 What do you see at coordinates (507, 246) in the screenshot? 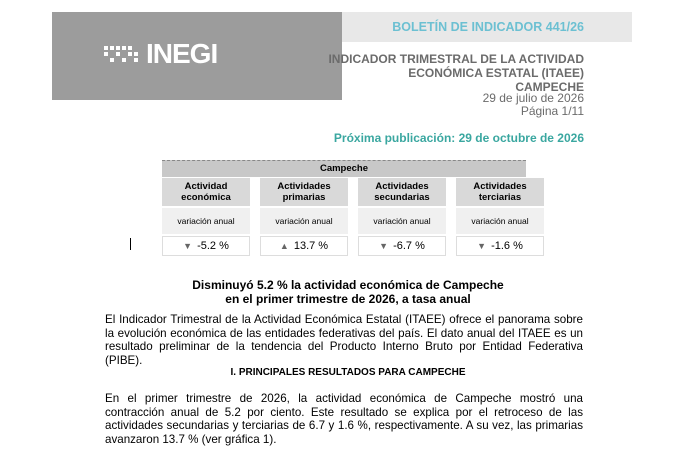
I see `value-text: -1.6 %` at bounding box center [507, 246].